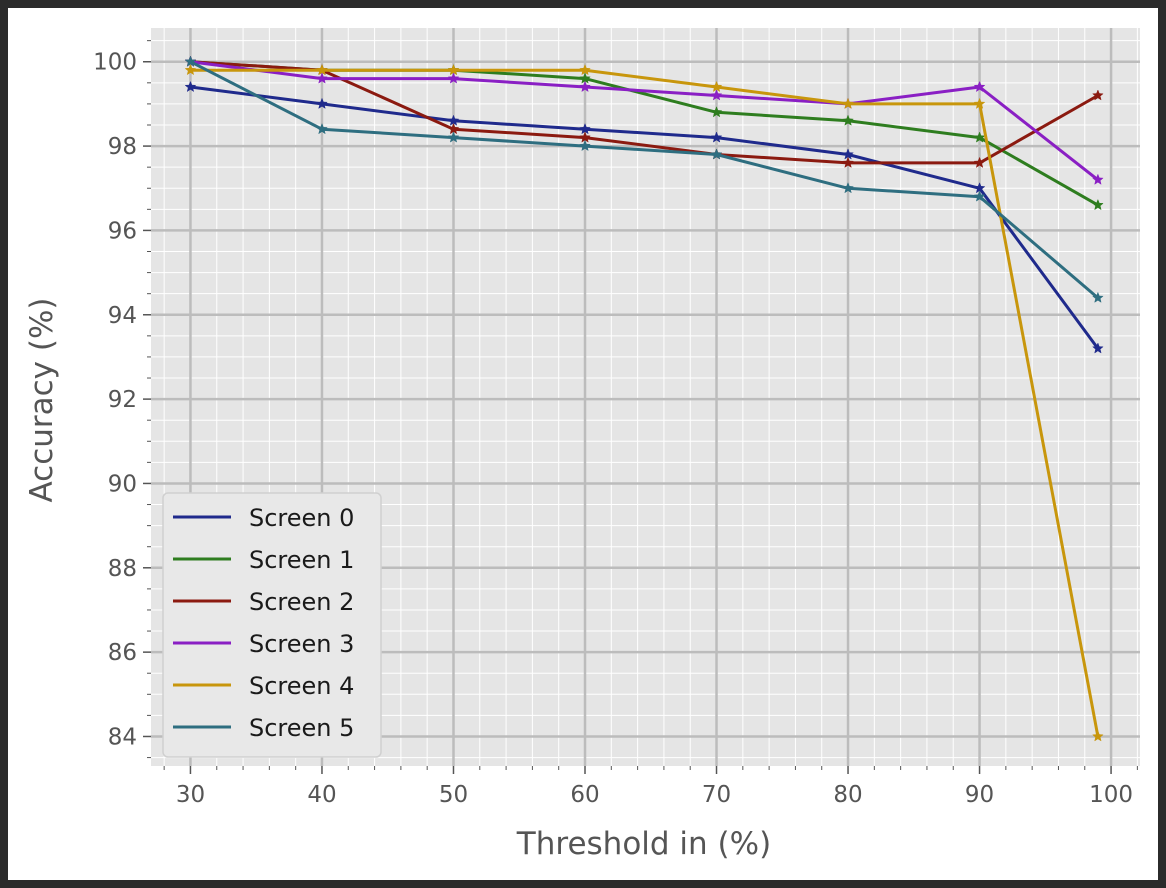 The image size is (1166, 888). What do you see at coordinates (122, 653) in the screenshot?
I see `y-tick-label: 86` at bounding box center [122, 653].